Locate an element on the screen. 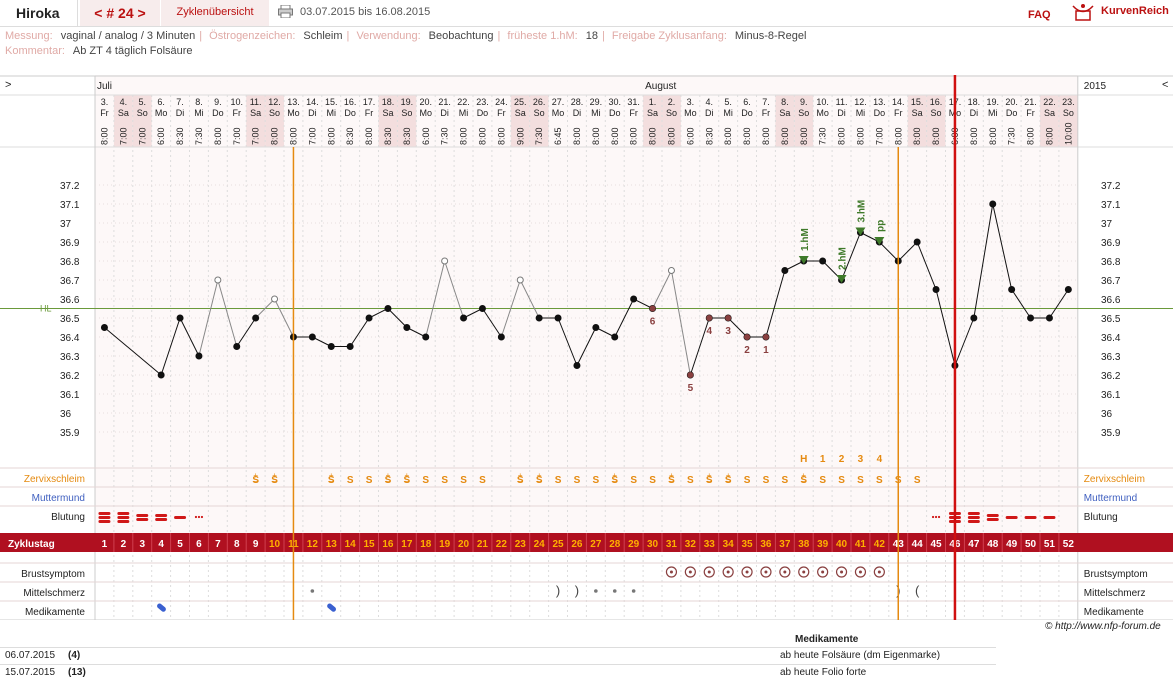 This screenshot has width=1173, height=699. messung-label: Messung: is located at coordinates (29, 36).